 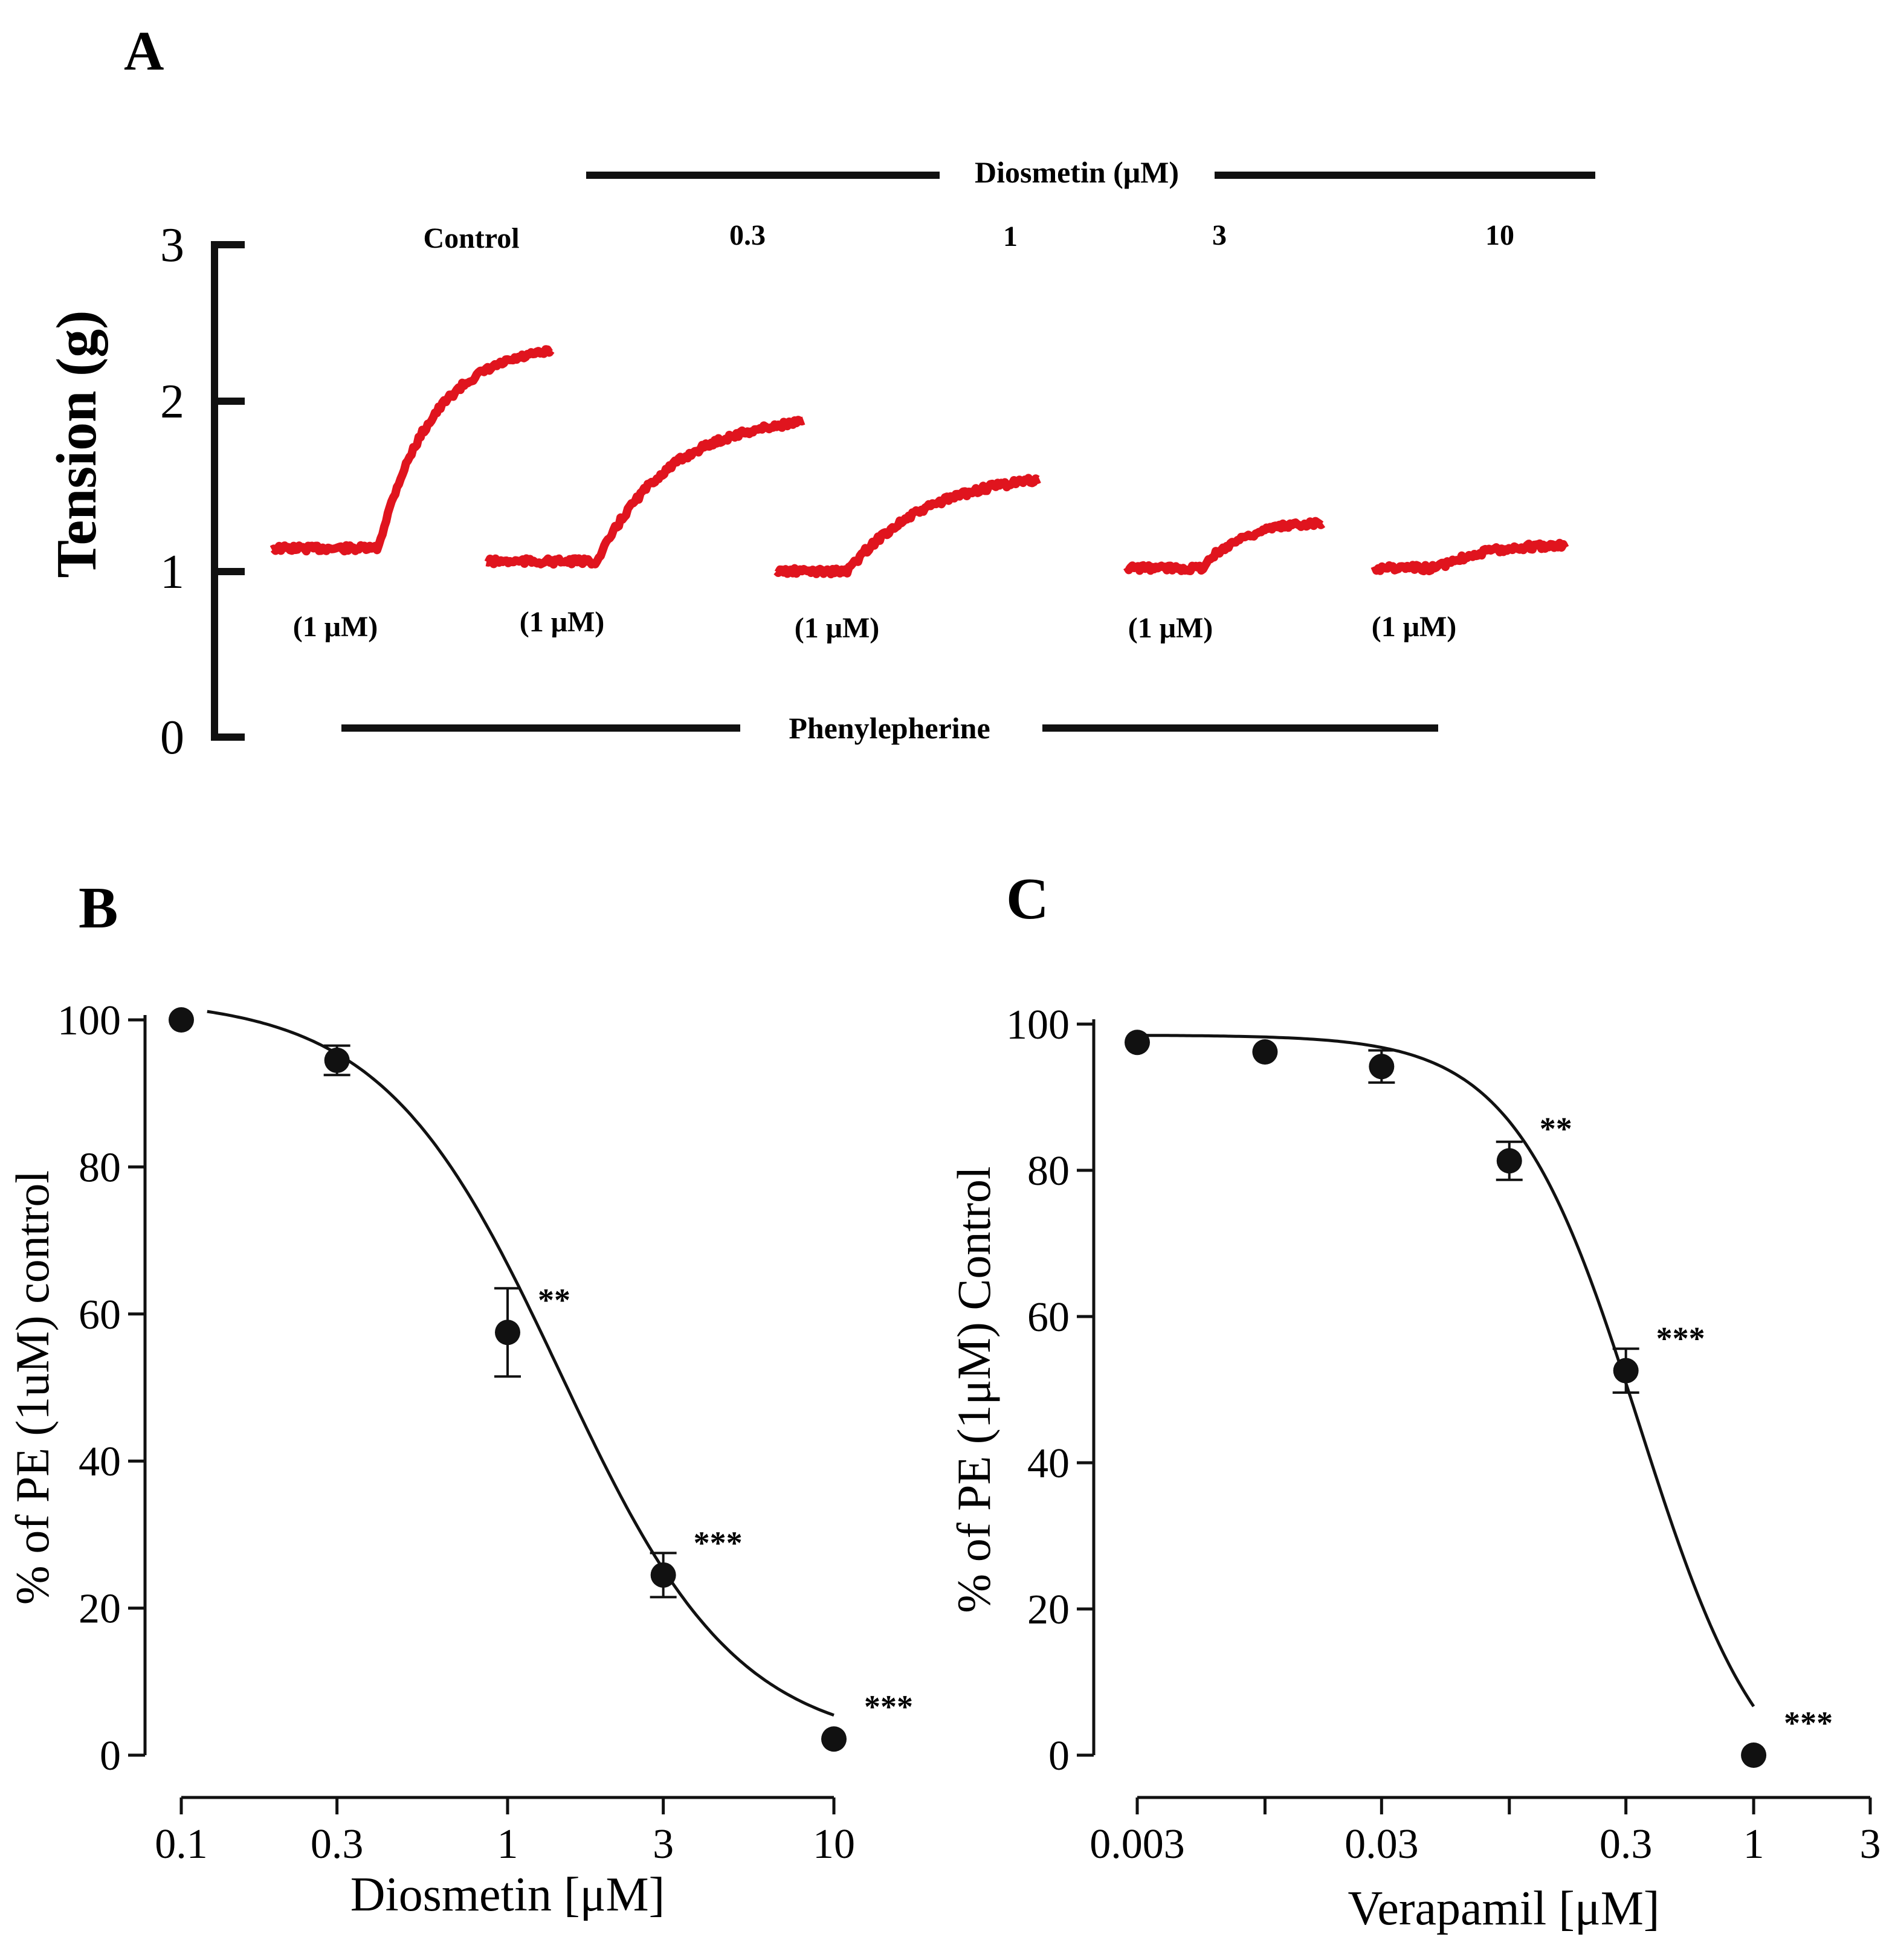 I want to click on diosmetin-bar-label: Diosmetin (μM), so click(x=1077, y=172).